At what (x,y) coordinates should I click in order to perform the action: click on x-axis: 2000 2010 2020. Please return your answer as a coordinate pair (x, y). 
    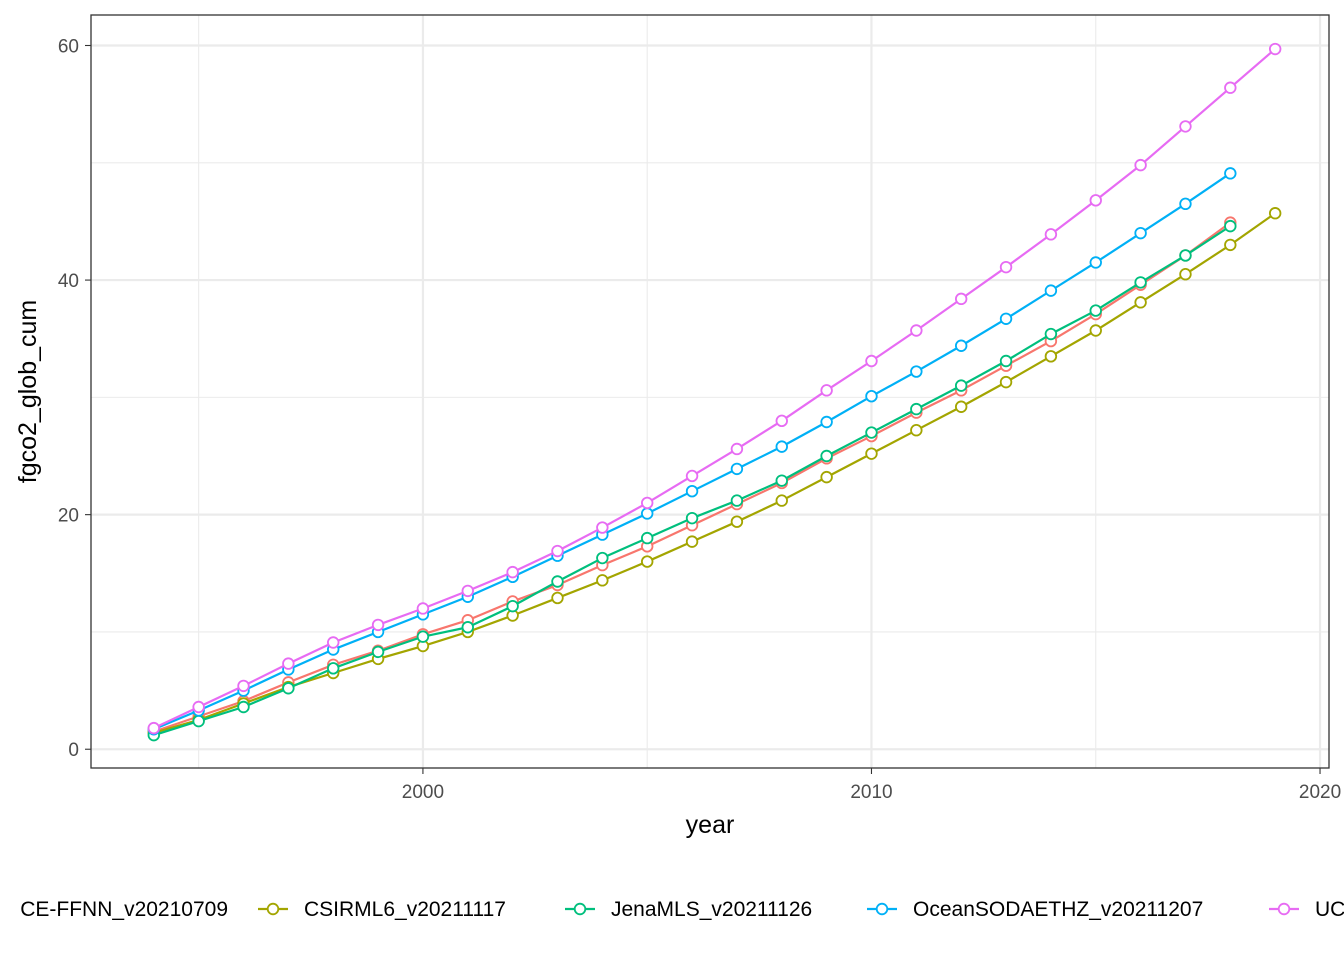
    Looking at the image, I should click on (871, 785).